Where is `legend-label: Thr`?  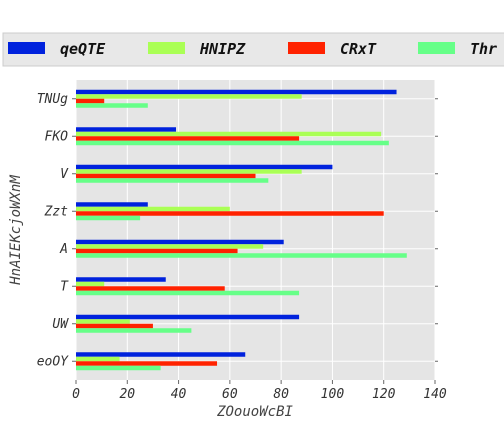 legend-label: Thr is located at coordinates (483, 49).